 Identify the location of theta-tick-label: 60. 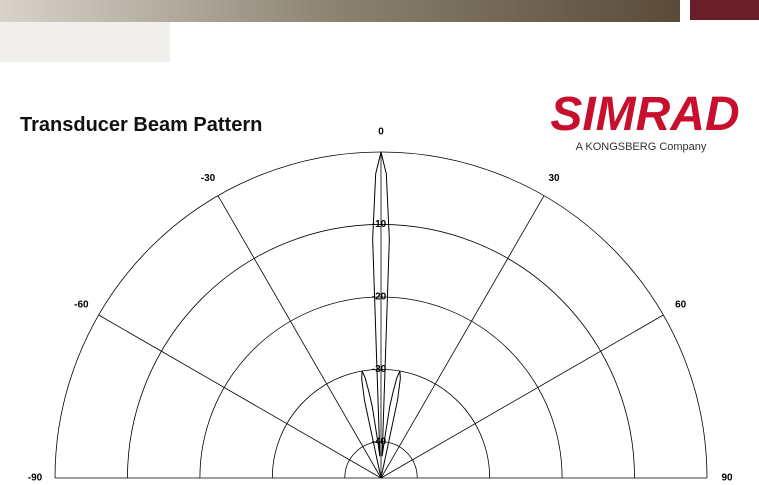
(681, 305).